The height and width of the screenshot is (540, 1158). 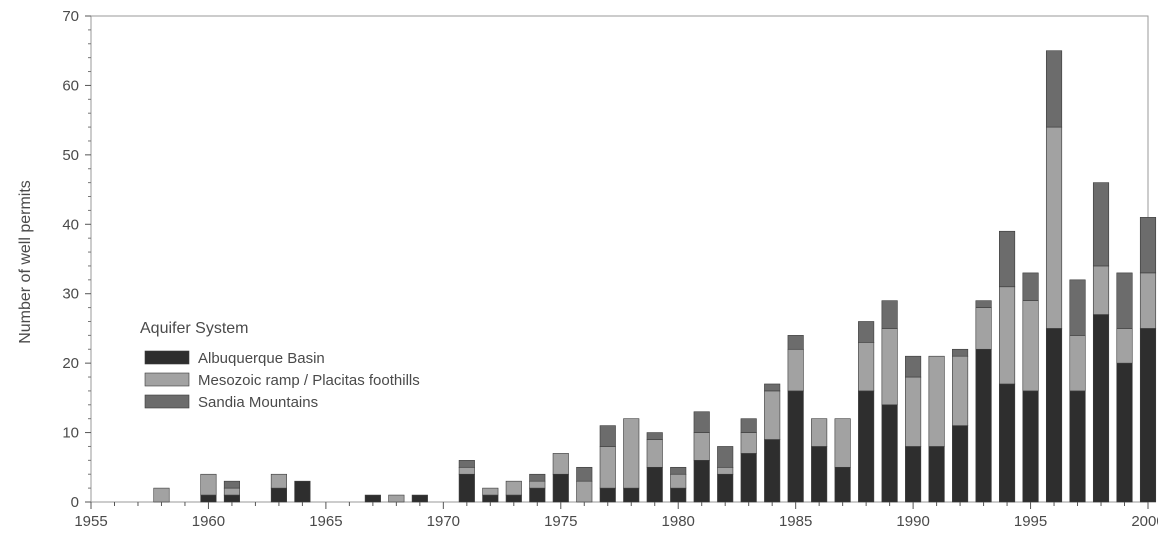 What do you see at coordinates (616, 516) in the screenshot?
I see `x-axis: 1955 1960 1965 1970 1975 1980 1985 1990 1995 2000` at bounding box center [616, 516].